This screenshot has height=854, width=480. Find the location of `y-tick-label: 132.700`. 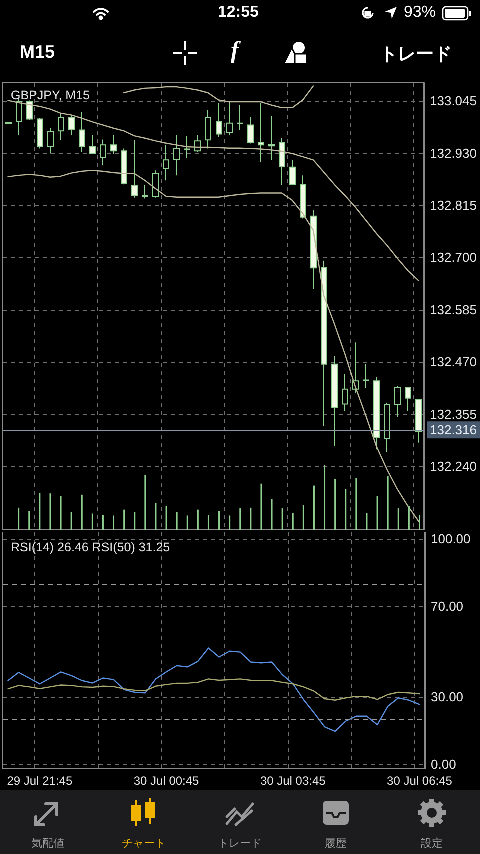

y-tick-label: 132.700 is located at coordinates (454, 258).